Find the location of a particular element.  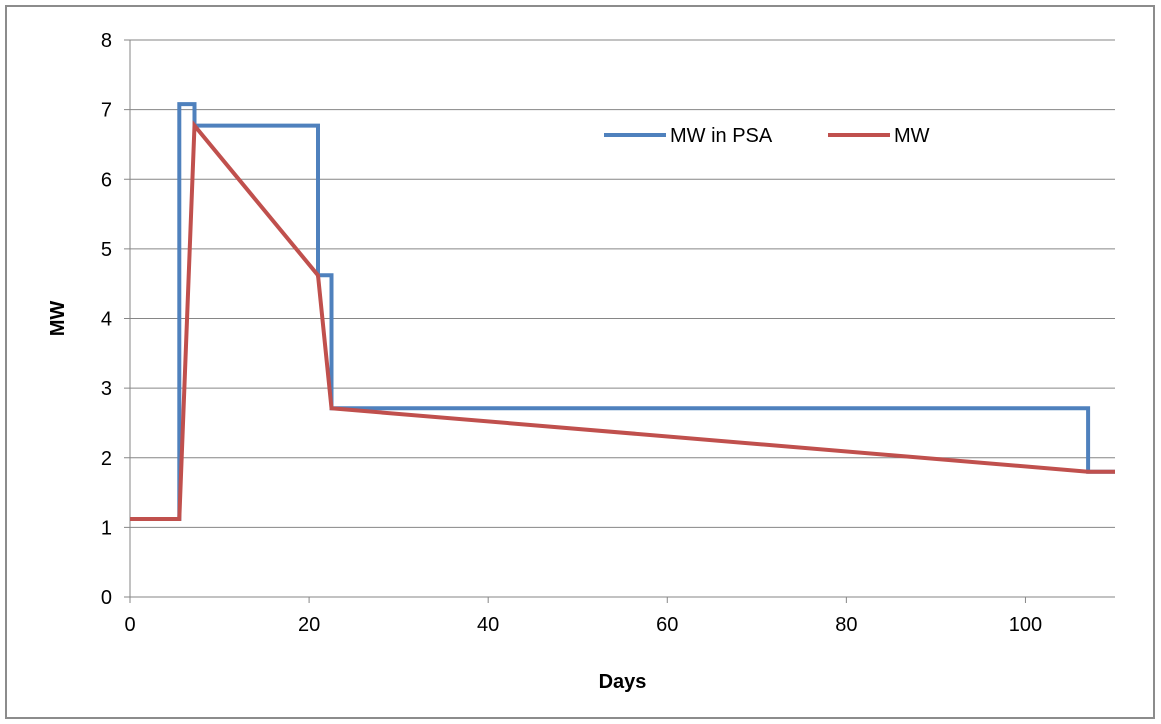

y-tick-label-2: 2 is located at coordinates (106, 459).